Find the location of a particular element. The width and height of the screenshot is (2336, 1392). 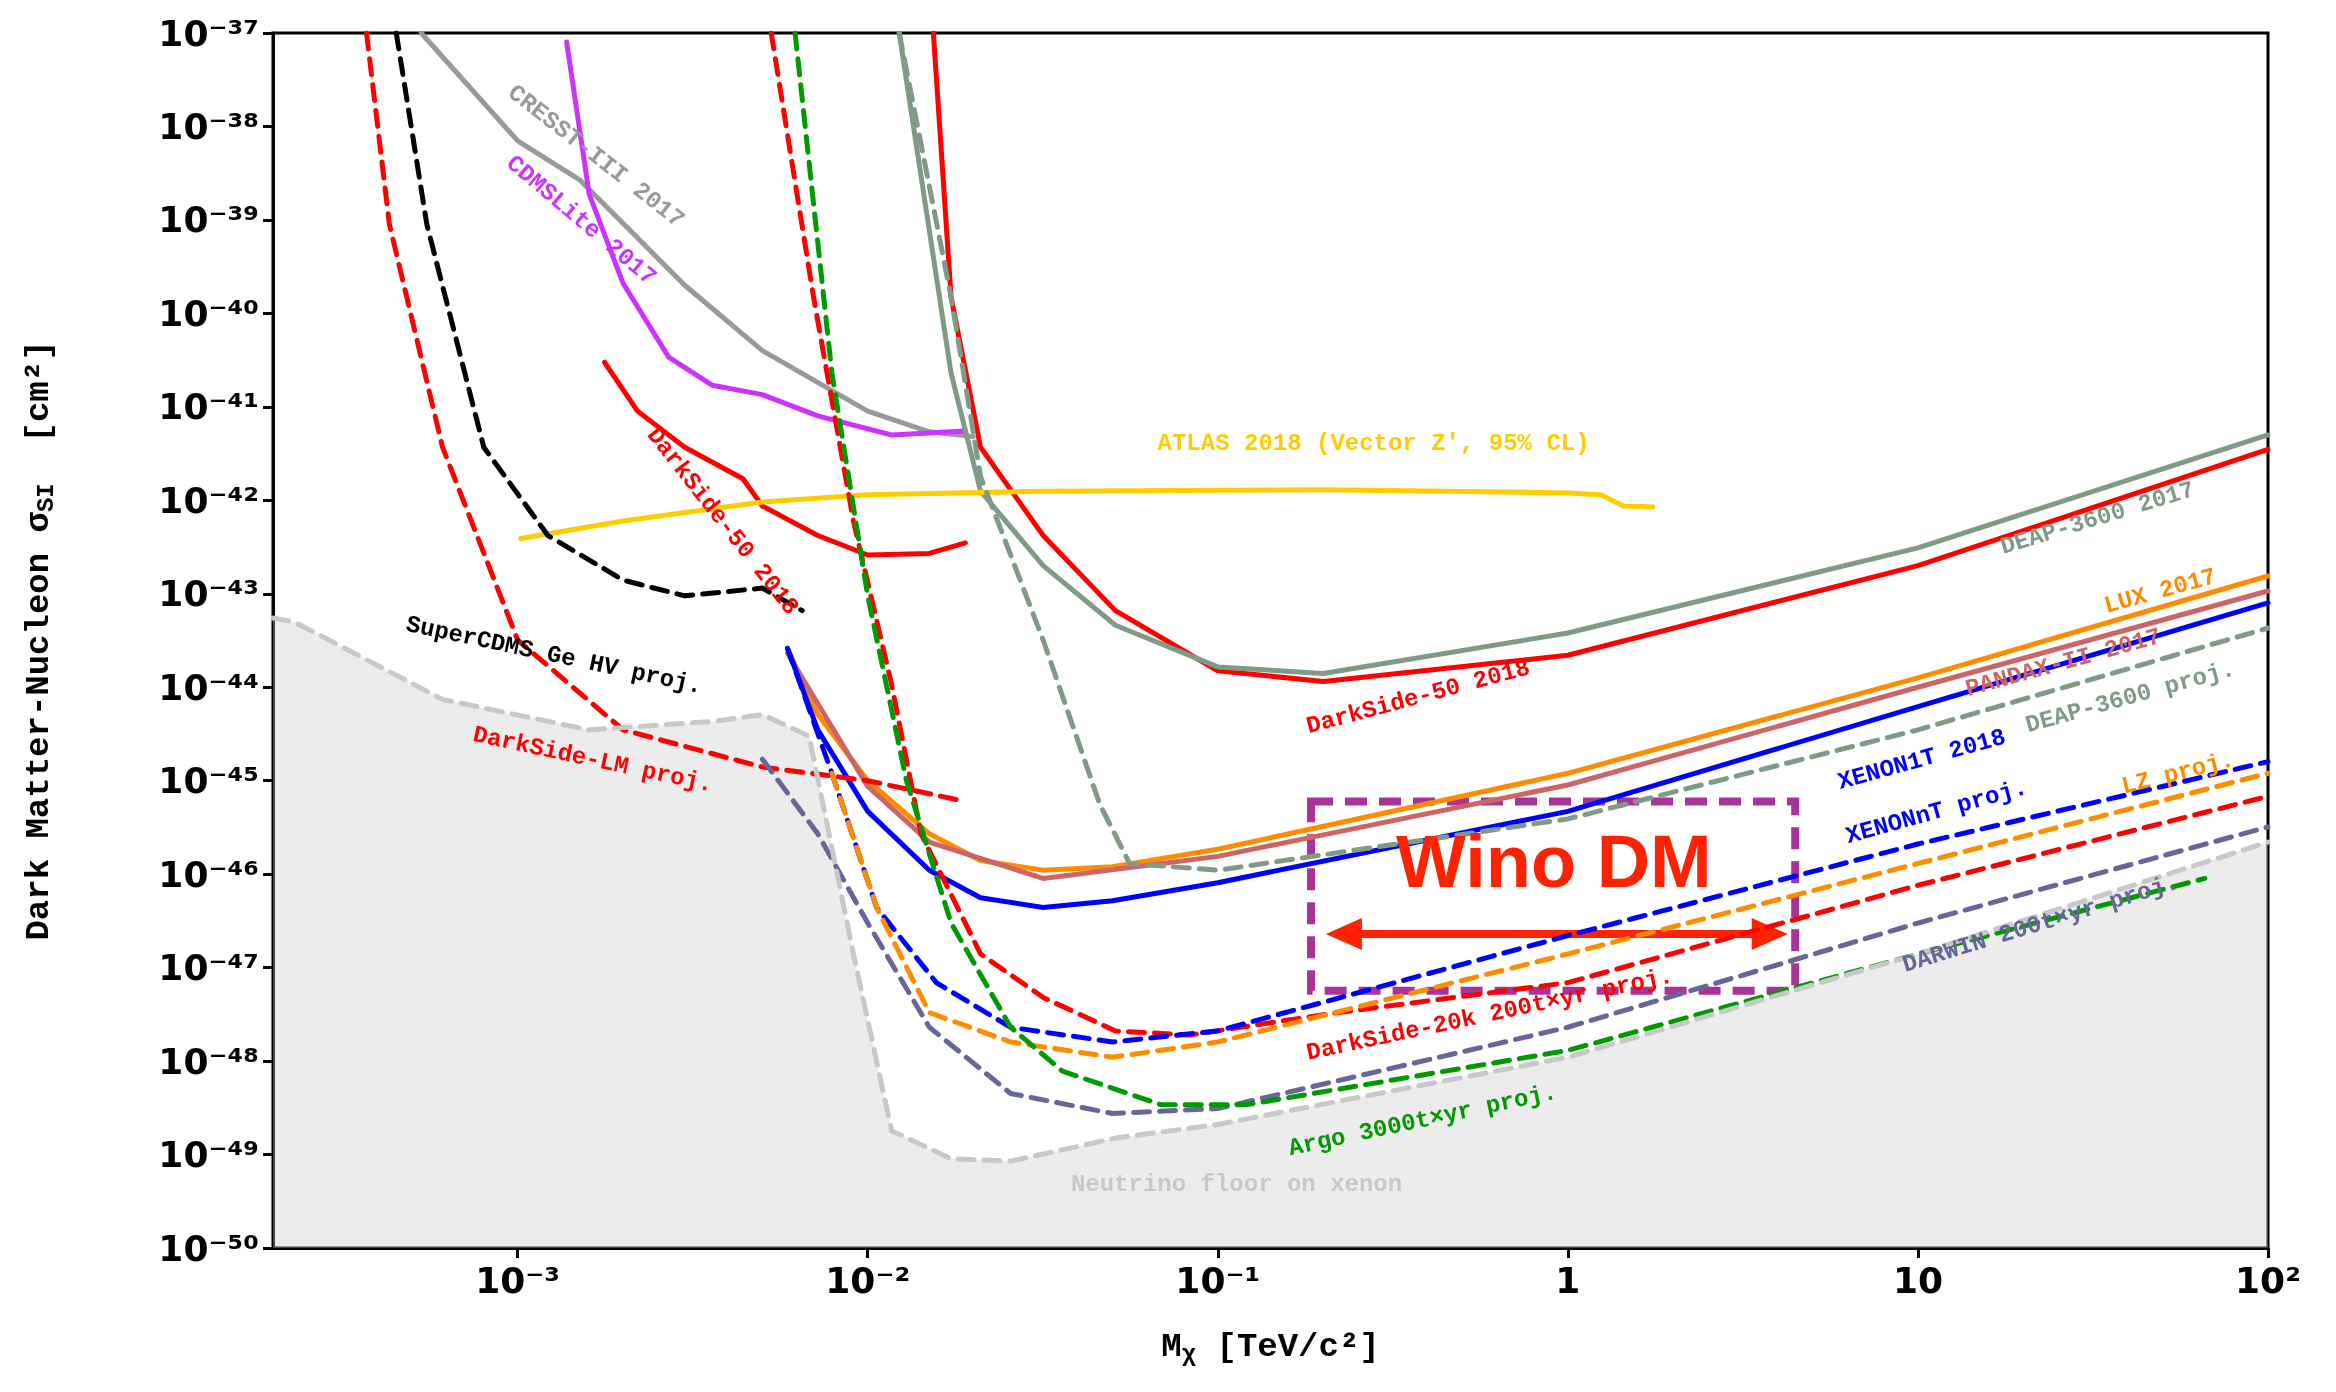

y-tick-label: 10⁻⁴⁹ is located at coordinates (208, 1155).